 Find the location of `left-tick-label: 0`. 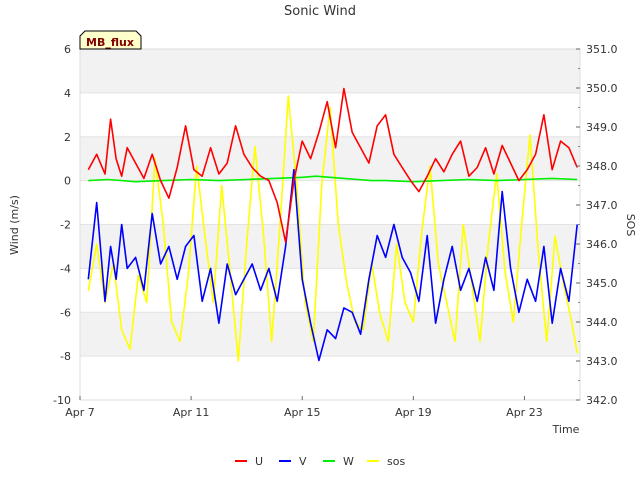

left-tick-label: 0 is located at coordinates (67, 181).